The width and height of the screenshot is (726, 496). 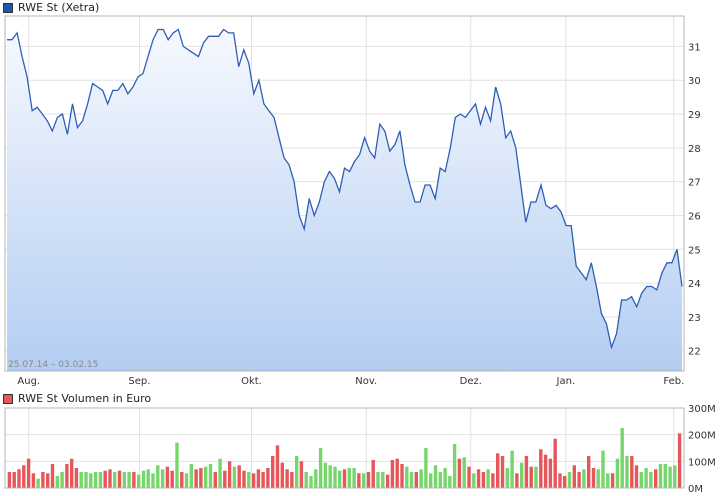 What do you see at coordinates (366, 381) in the screenshot?
I see `price-x-tick-label: Nov.` at bounding box center [366, 381].